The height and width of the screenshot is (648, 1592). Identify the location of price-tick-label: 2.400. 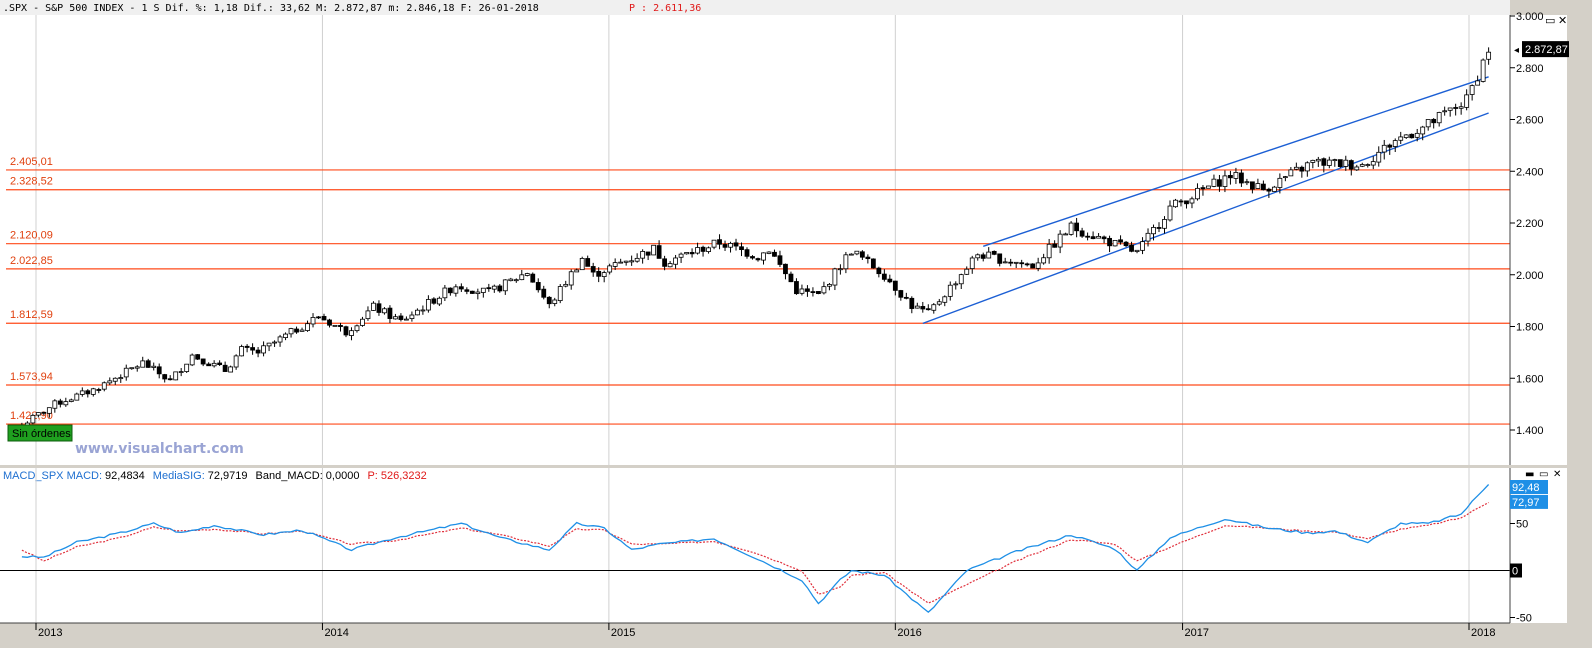
(1530, 172).